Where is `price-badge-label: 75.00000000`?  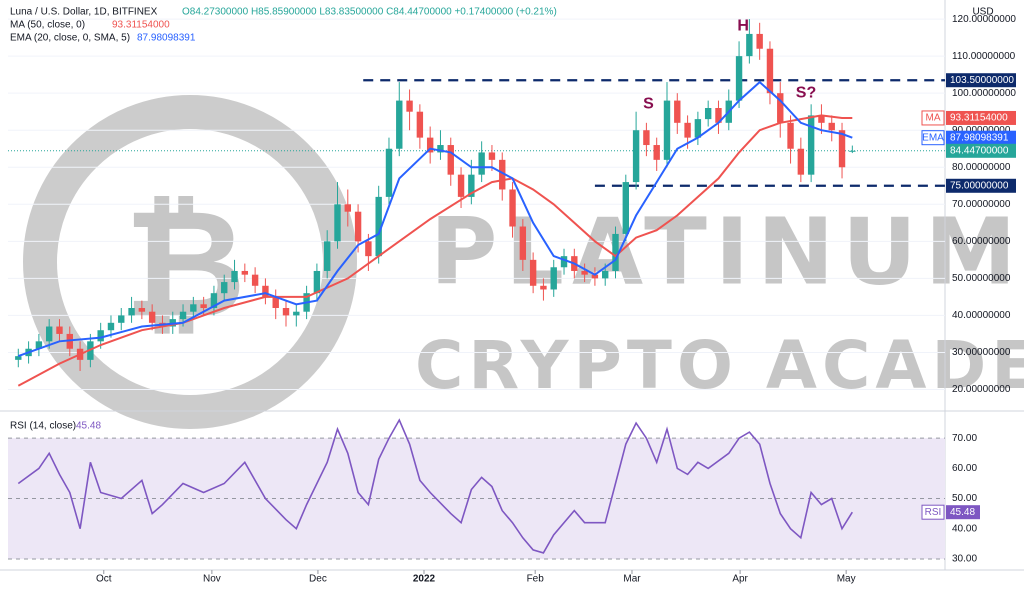 price-badge-label: 75.00000000 is located at coordinates (979, 185).